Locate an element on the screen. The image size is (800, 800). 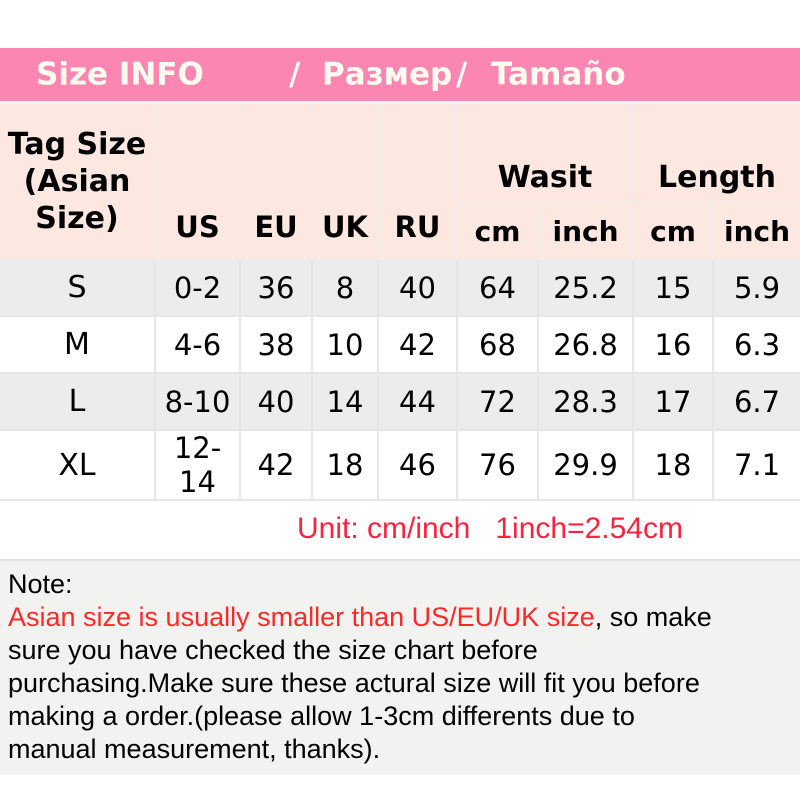
cell-uk: 18 is located at coordinates (345, 464).